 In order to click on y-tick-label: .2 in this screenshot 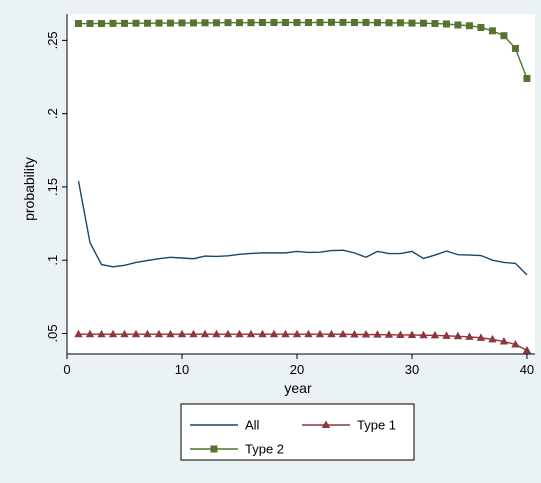, I will do `click(52, 113)`.